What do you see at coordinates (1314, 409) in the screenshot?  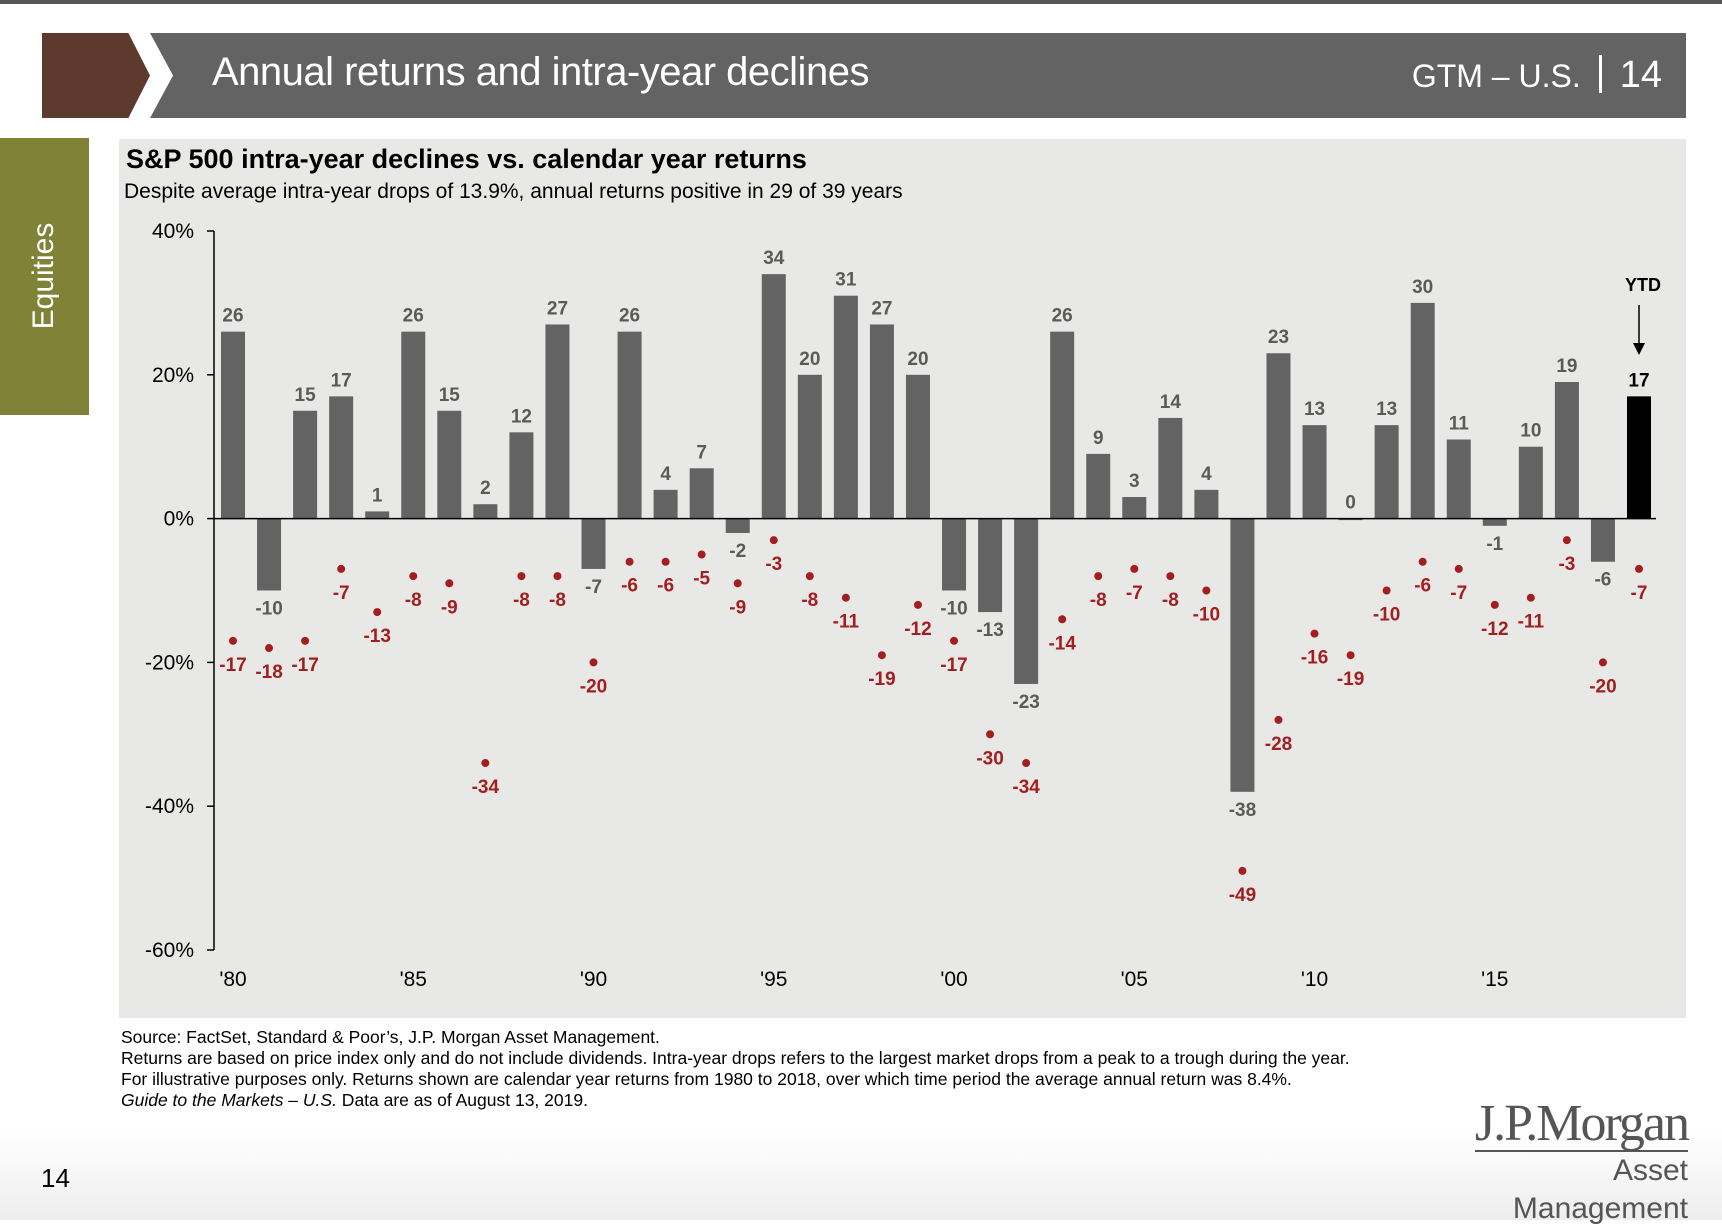 I see `return-label: 13` at bounding box center [1314, 409].